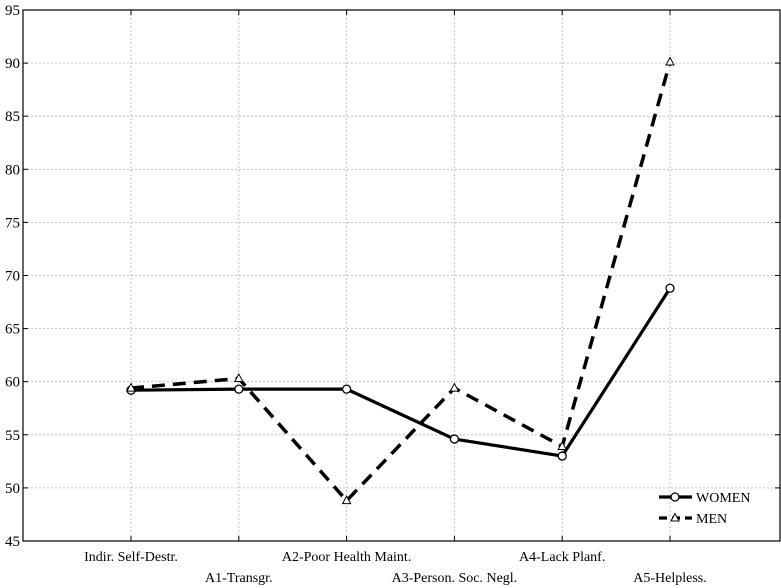  What do you see at coordinates (670, 578) in the screenshot?
I see `x-tick-label: A5-Helpless.` at bounding box center [670, 578].